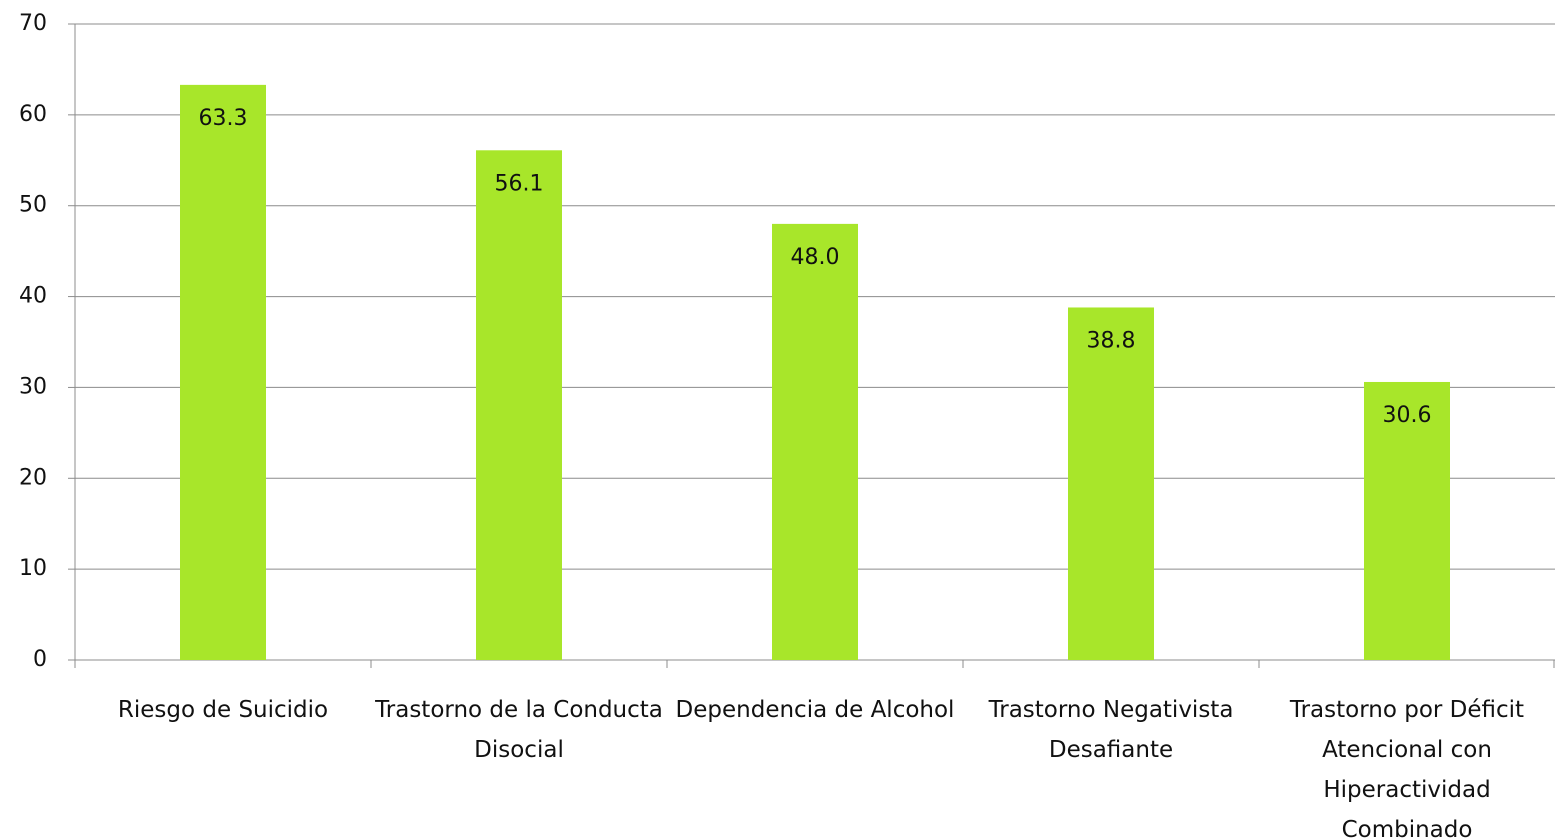 This screenshot has height=840, width=1555. I want to click on y-tick-label: 20, so click(33, 477).